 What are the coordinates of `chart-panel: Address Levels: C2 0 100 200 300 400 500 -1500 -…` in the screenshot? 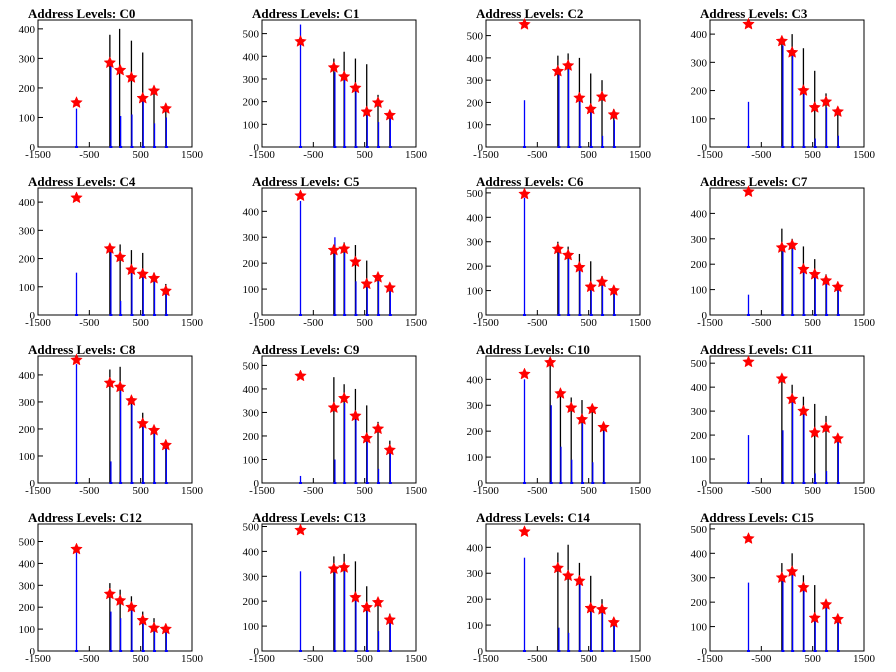 It's located at (560, 84).